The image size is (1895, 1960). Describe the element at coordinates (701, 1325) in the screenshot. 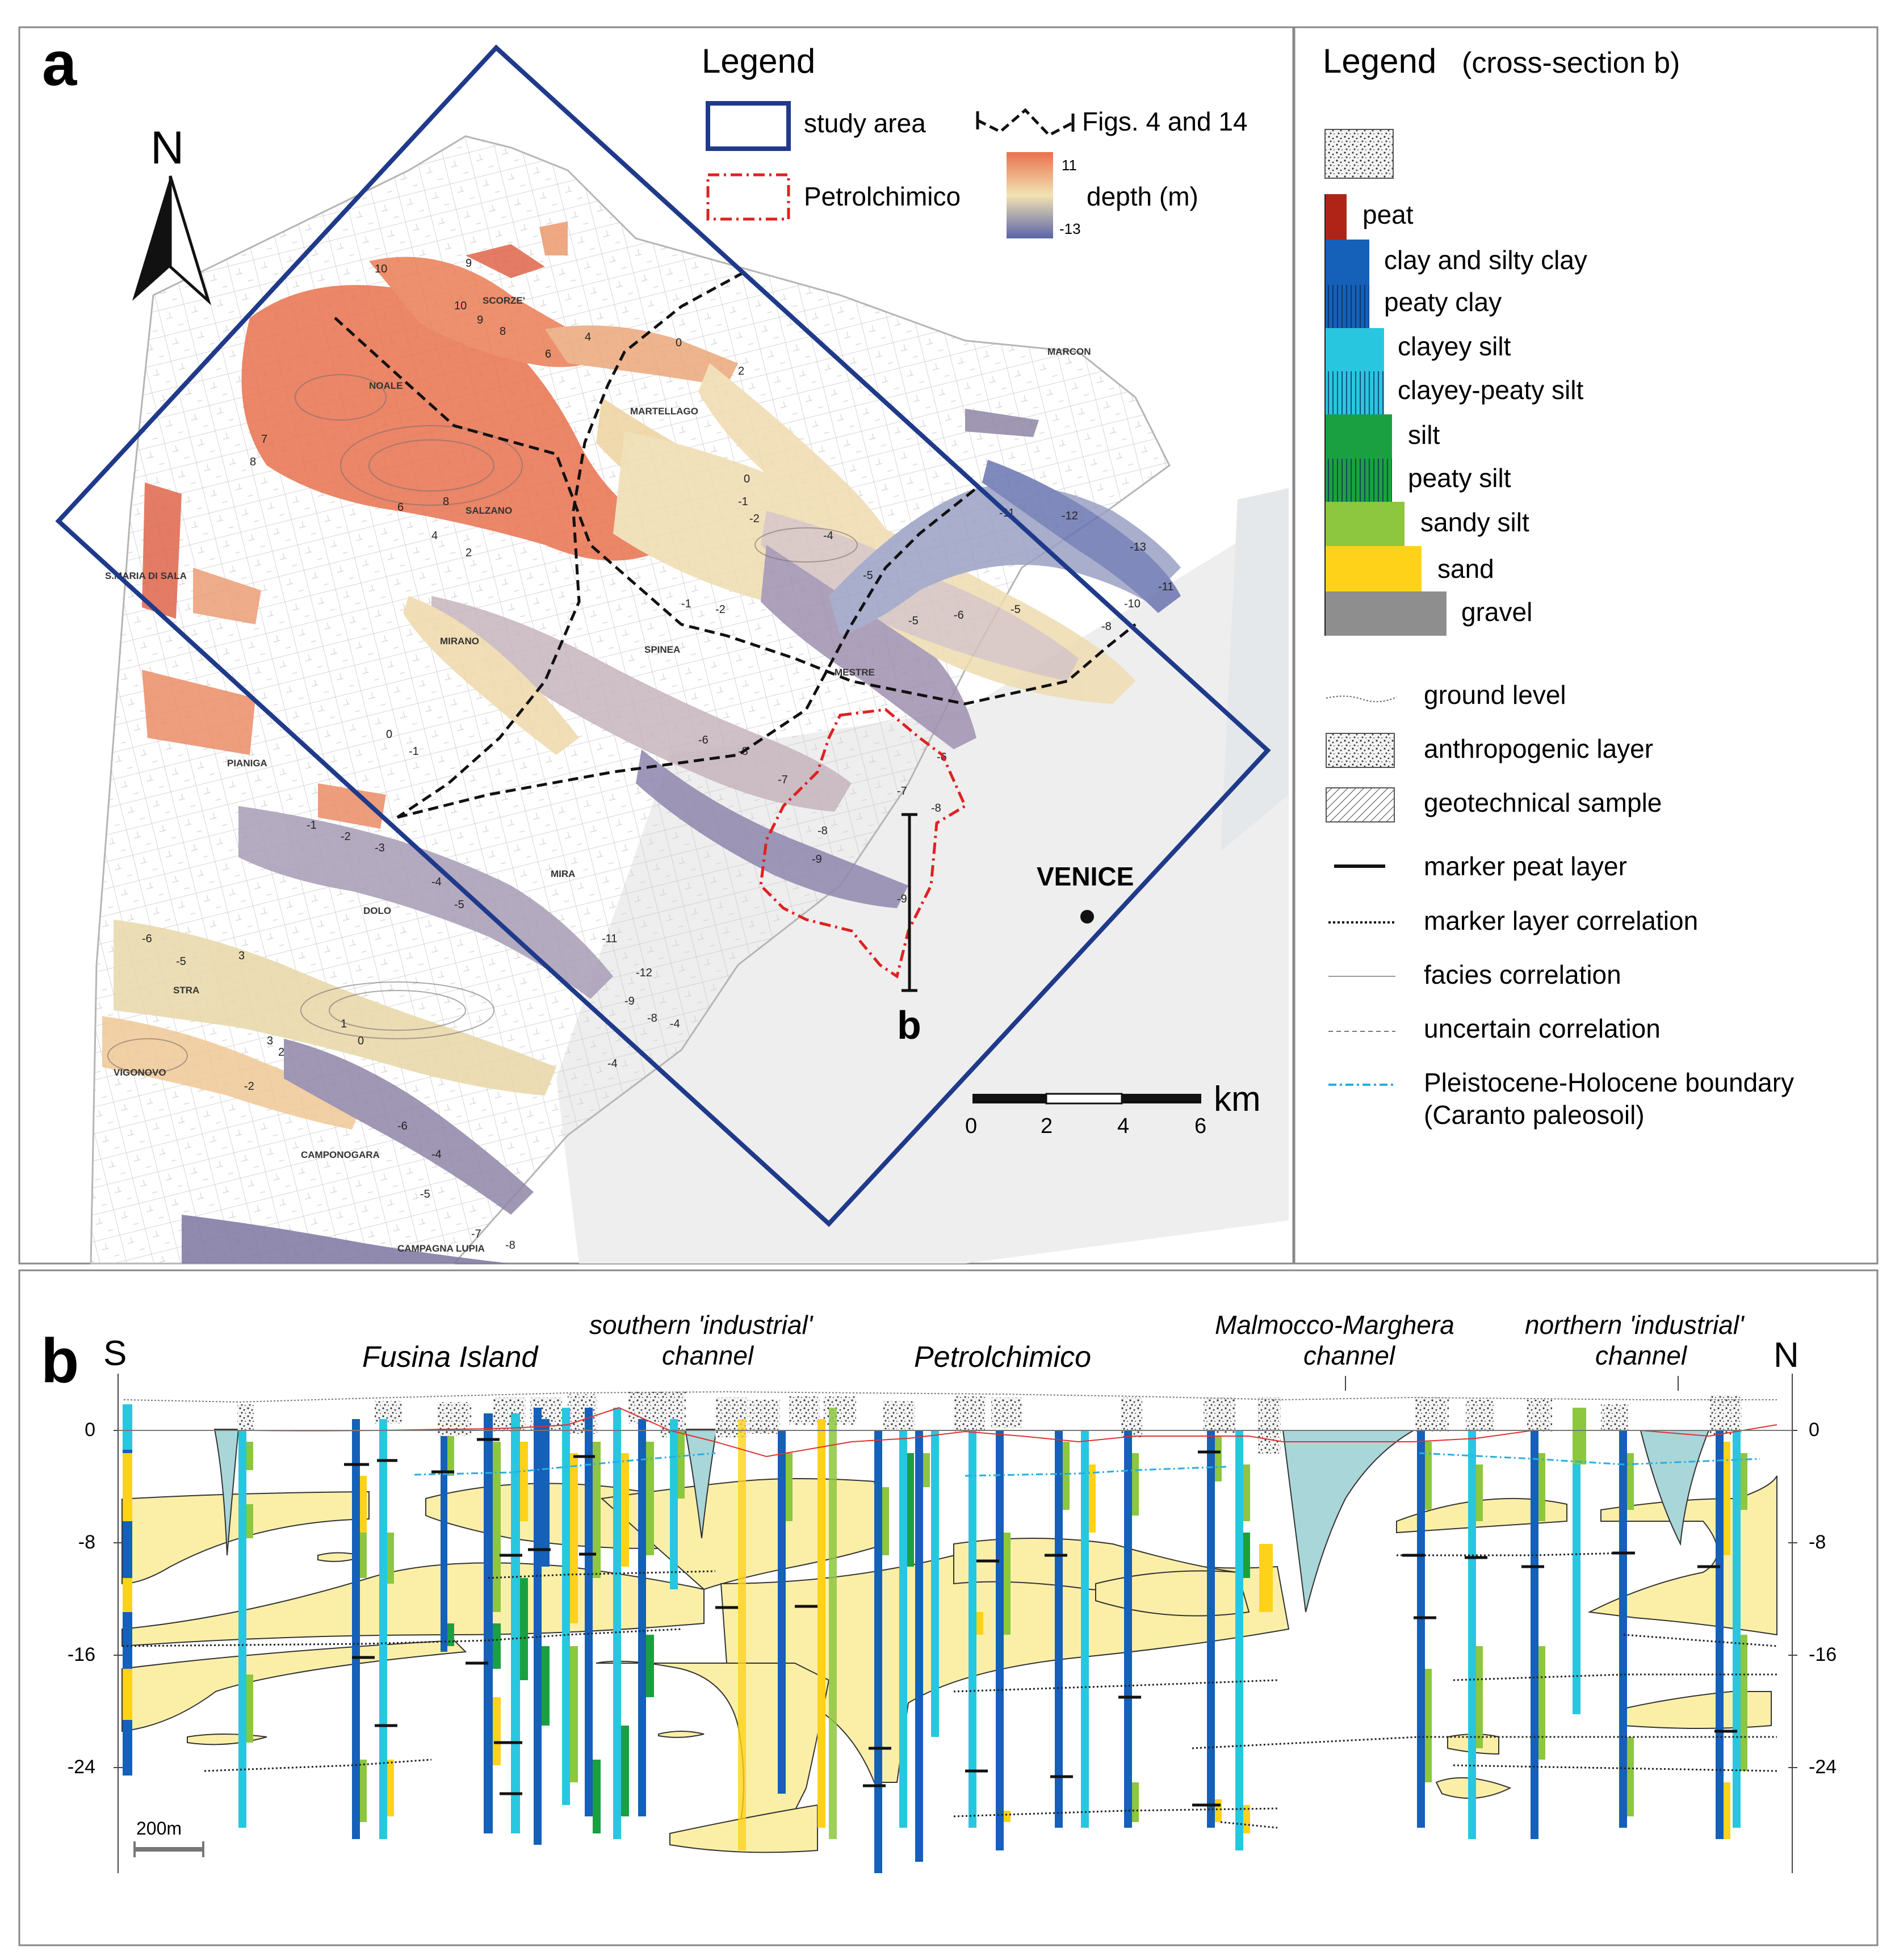

I see `title-southern-1: southern 'industrial'` at that location.